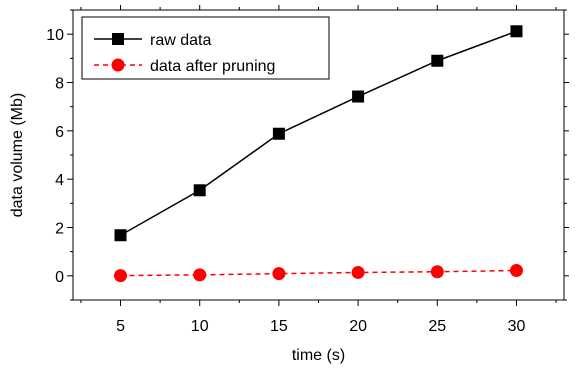 The height and width of the screenshot is (371, 576). What do you see at coordinates (212, 66) in the screenshot?
I see `legend-label-pruned: data after pruning` at bounding box center [212, 66].